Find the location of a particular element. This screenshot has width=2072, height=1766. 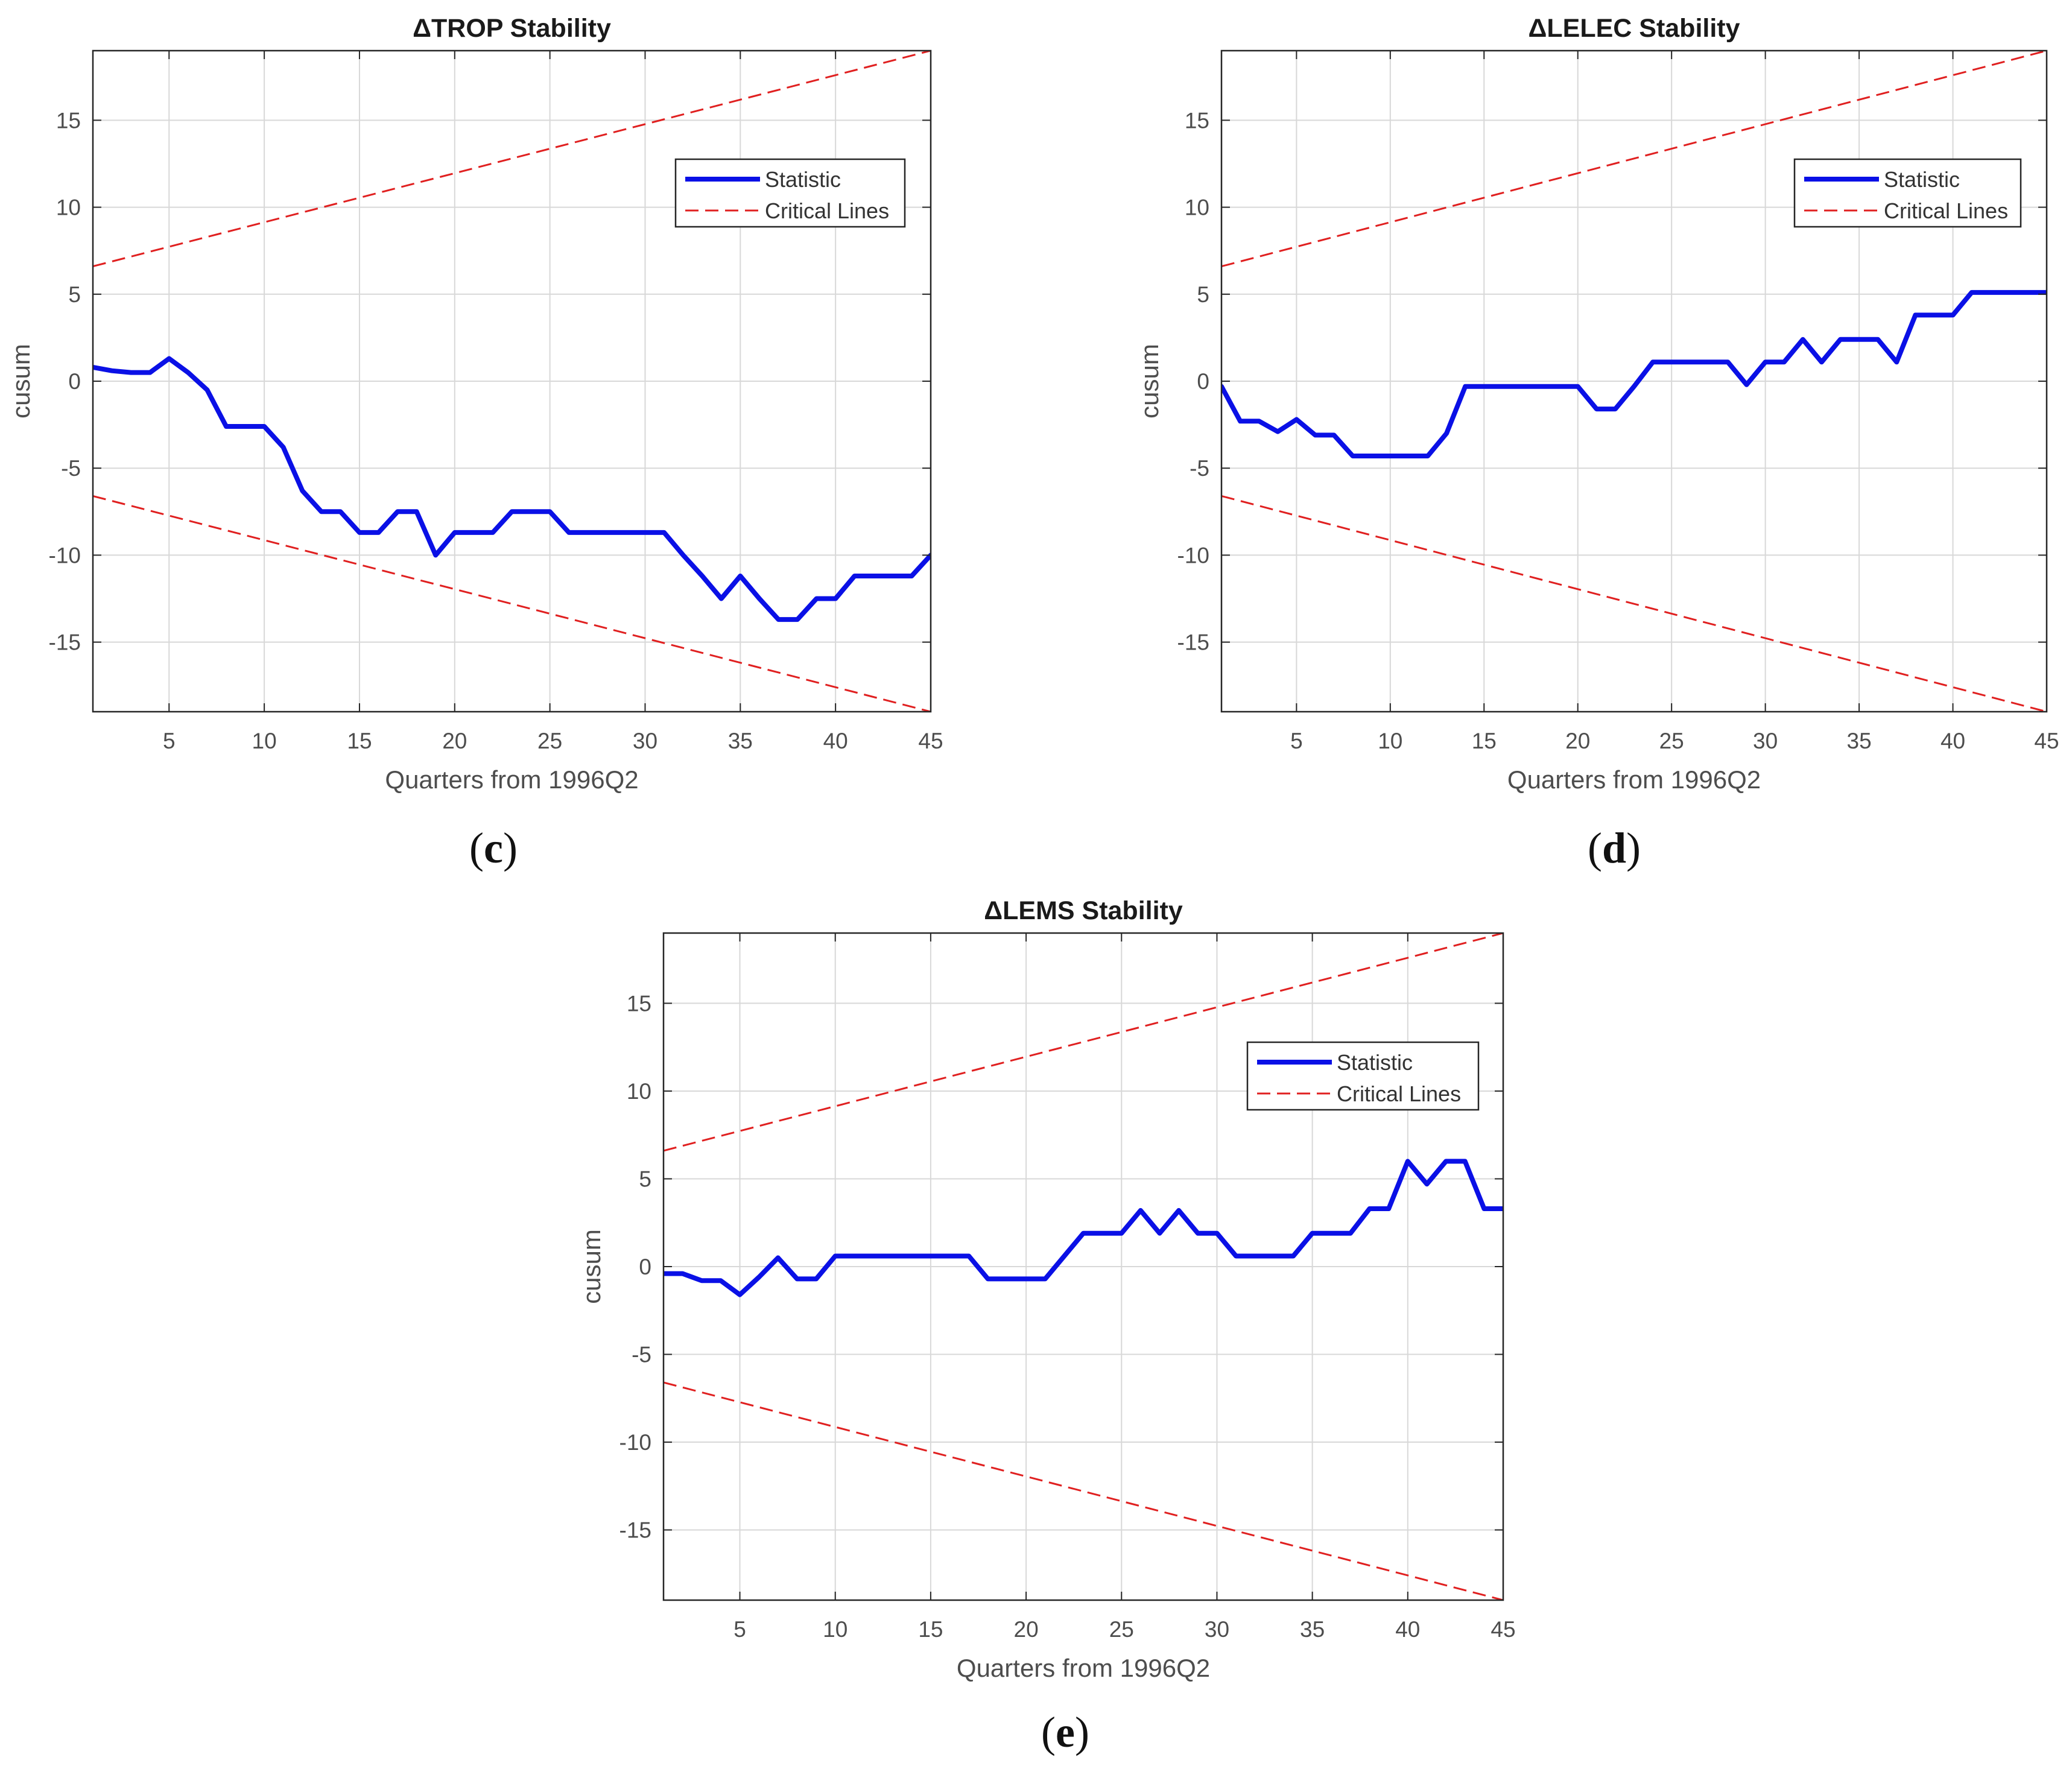

panel-caption: (e) is located at coordinates (1065, 1732).